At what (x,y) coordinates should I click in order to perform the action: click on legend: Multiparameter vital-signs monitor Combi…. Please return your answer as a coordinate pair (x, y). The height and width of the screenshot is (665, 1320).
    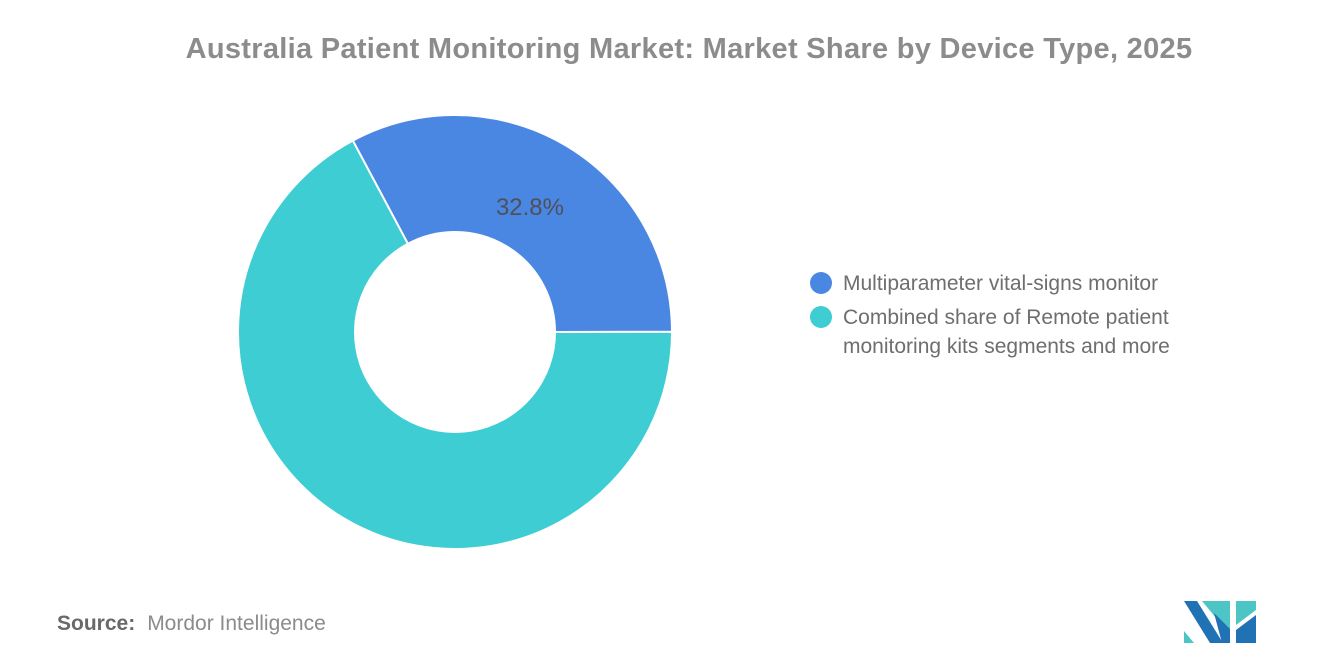
    Looking at the image, I should click on (1006, 315).